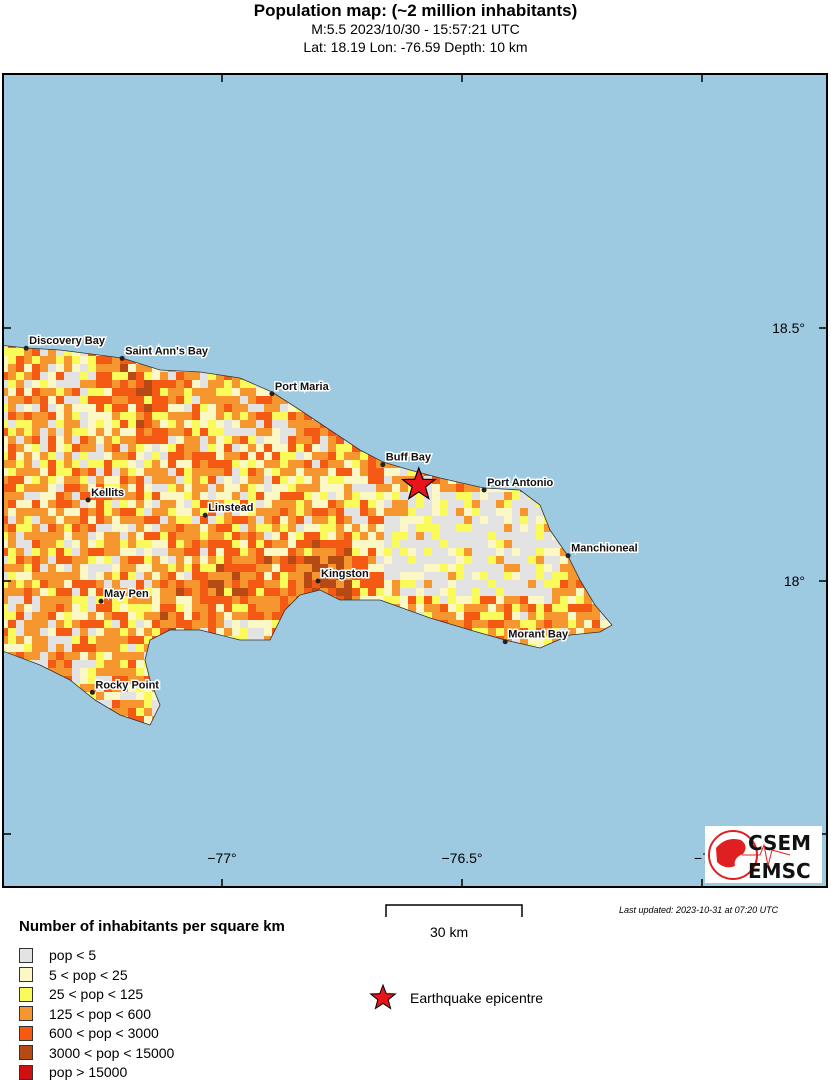 Image resolution: width=831 pixels, height=1080 pixels. Describe the element at coordinates (477, 998) in the screenshot. I see `epicentre-legend-label: Earthquake epicentre` at that location.